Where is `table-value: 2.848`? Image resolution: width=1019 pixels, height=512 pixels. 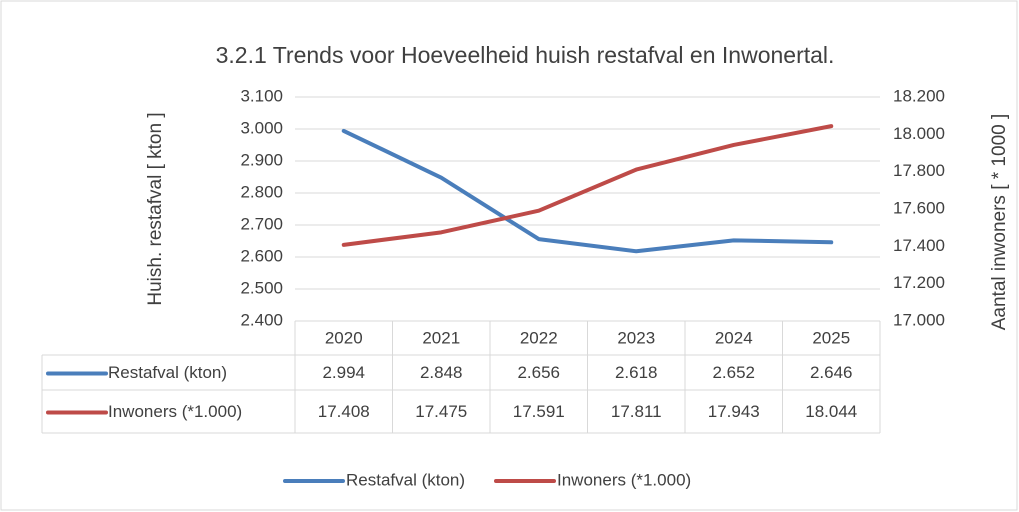 table-value: 2.848 is located at coordinates (441, 372).